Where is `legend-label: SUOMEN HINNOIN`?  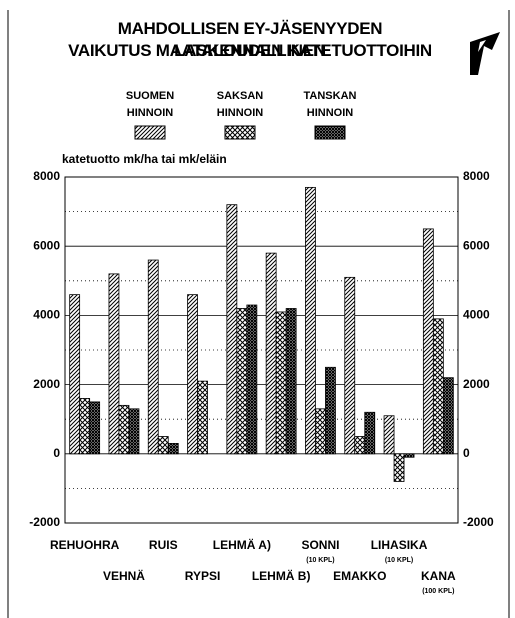
legend-label: SUOMEN HINNOIN is located at coordinates (150, 104).